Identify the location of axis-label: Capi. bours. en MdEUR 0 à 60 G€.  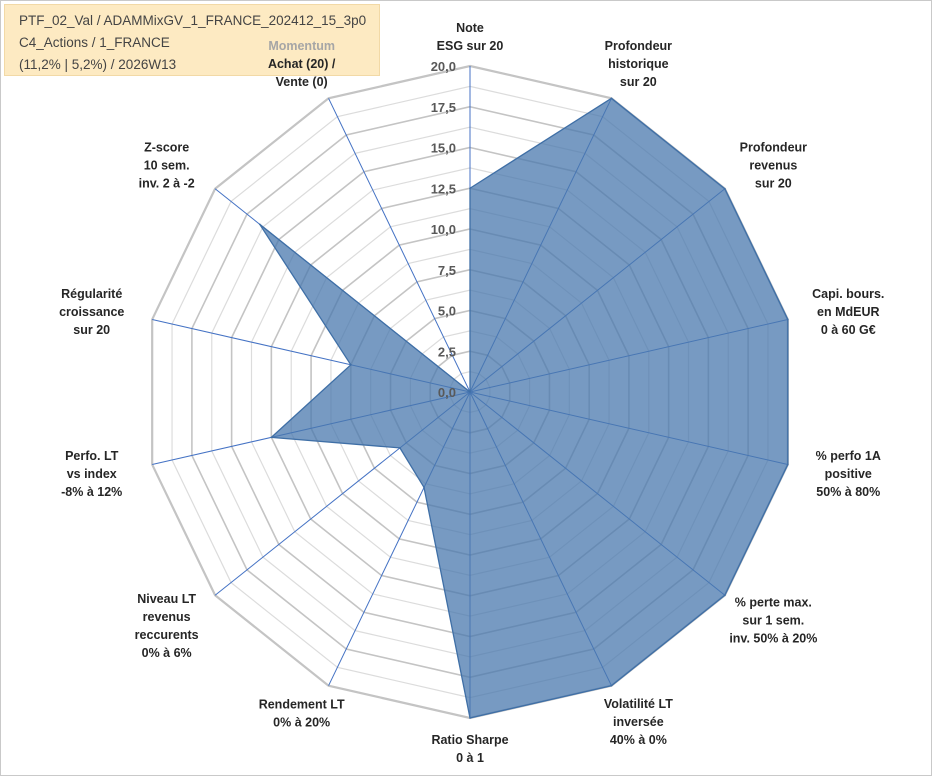
(848, 312).